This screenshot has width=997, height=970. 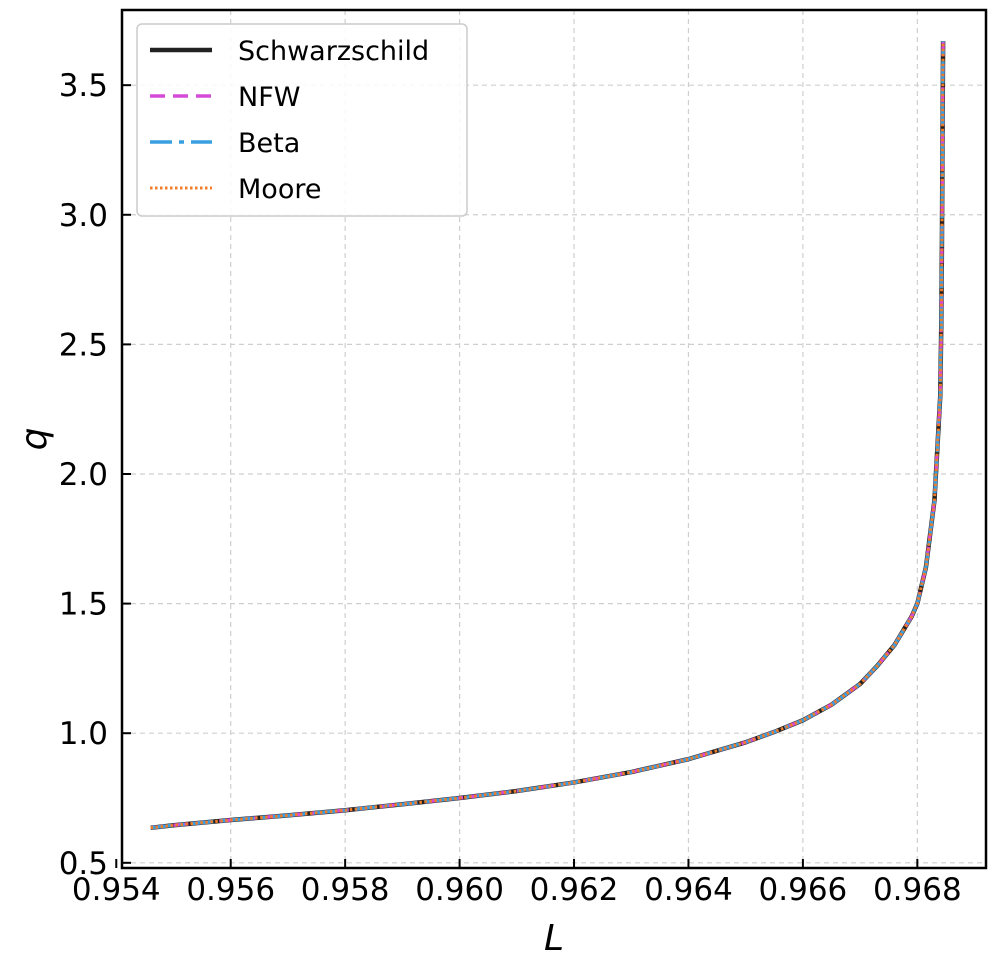 What do you see at coordinates (574, 890) in the screenshot?
I see `x-tick-label: 0.962` at bounding box center [574, 890].